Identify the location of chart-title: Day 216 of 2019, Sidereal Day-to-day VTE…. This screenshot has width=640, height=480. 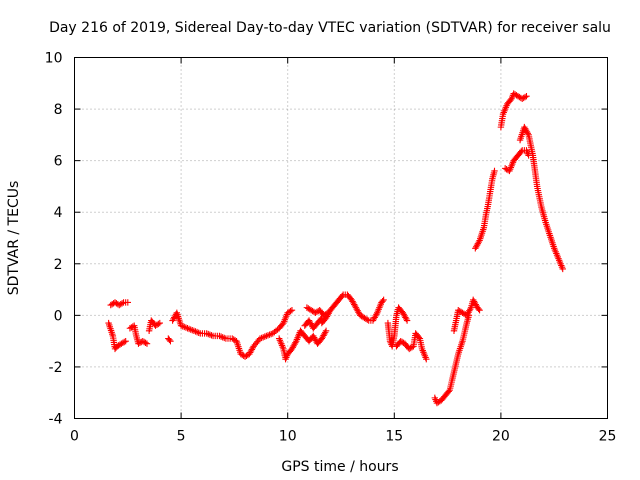
(330, 28).